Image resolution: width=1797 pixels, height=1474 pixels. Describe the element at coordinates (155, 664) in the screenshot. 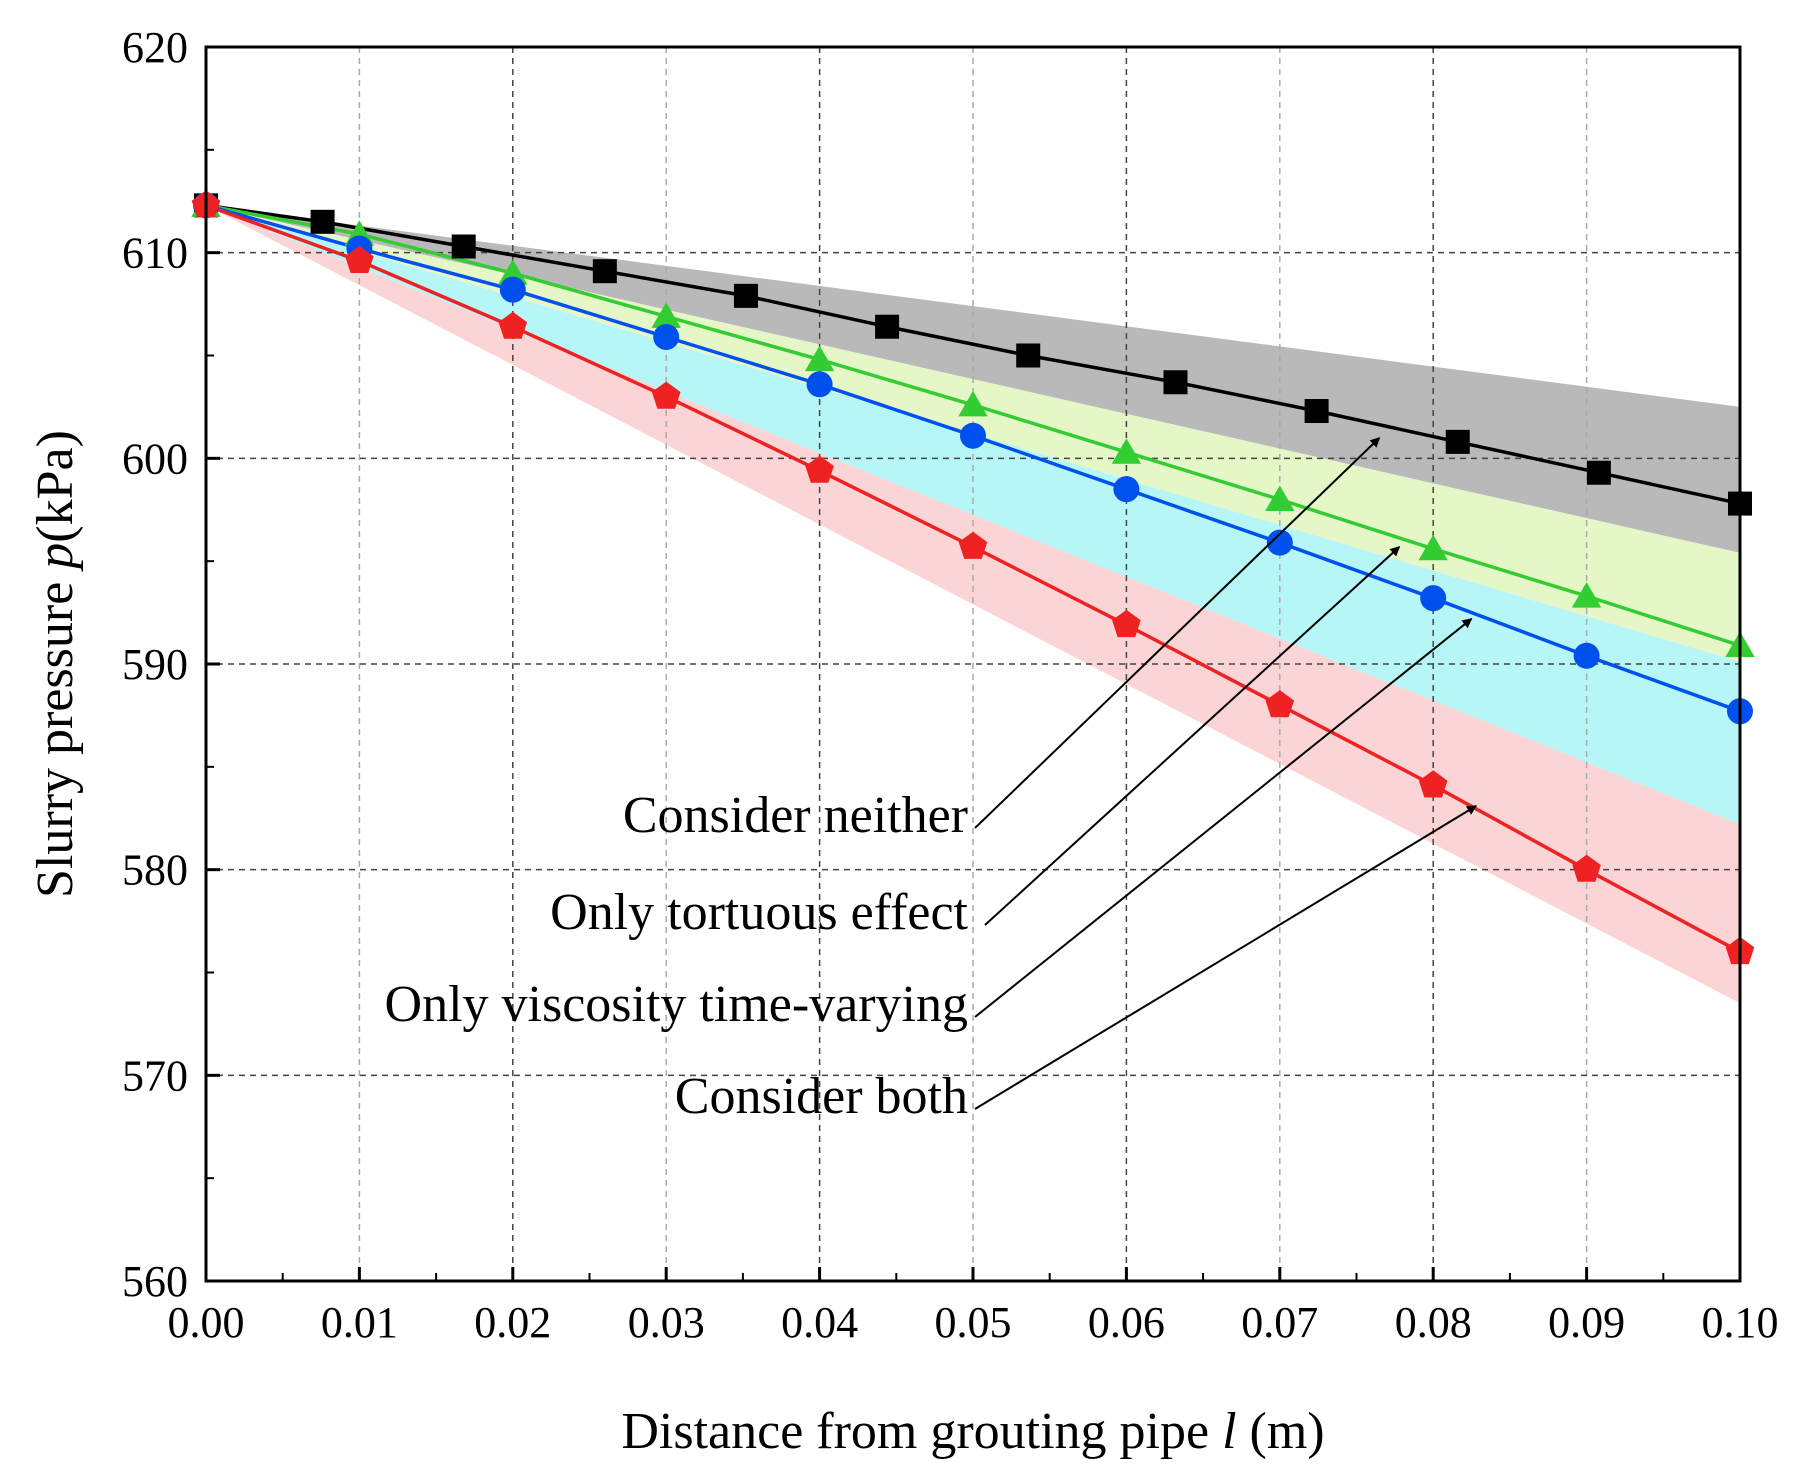

I see `y-tick-label: 590` at that location.